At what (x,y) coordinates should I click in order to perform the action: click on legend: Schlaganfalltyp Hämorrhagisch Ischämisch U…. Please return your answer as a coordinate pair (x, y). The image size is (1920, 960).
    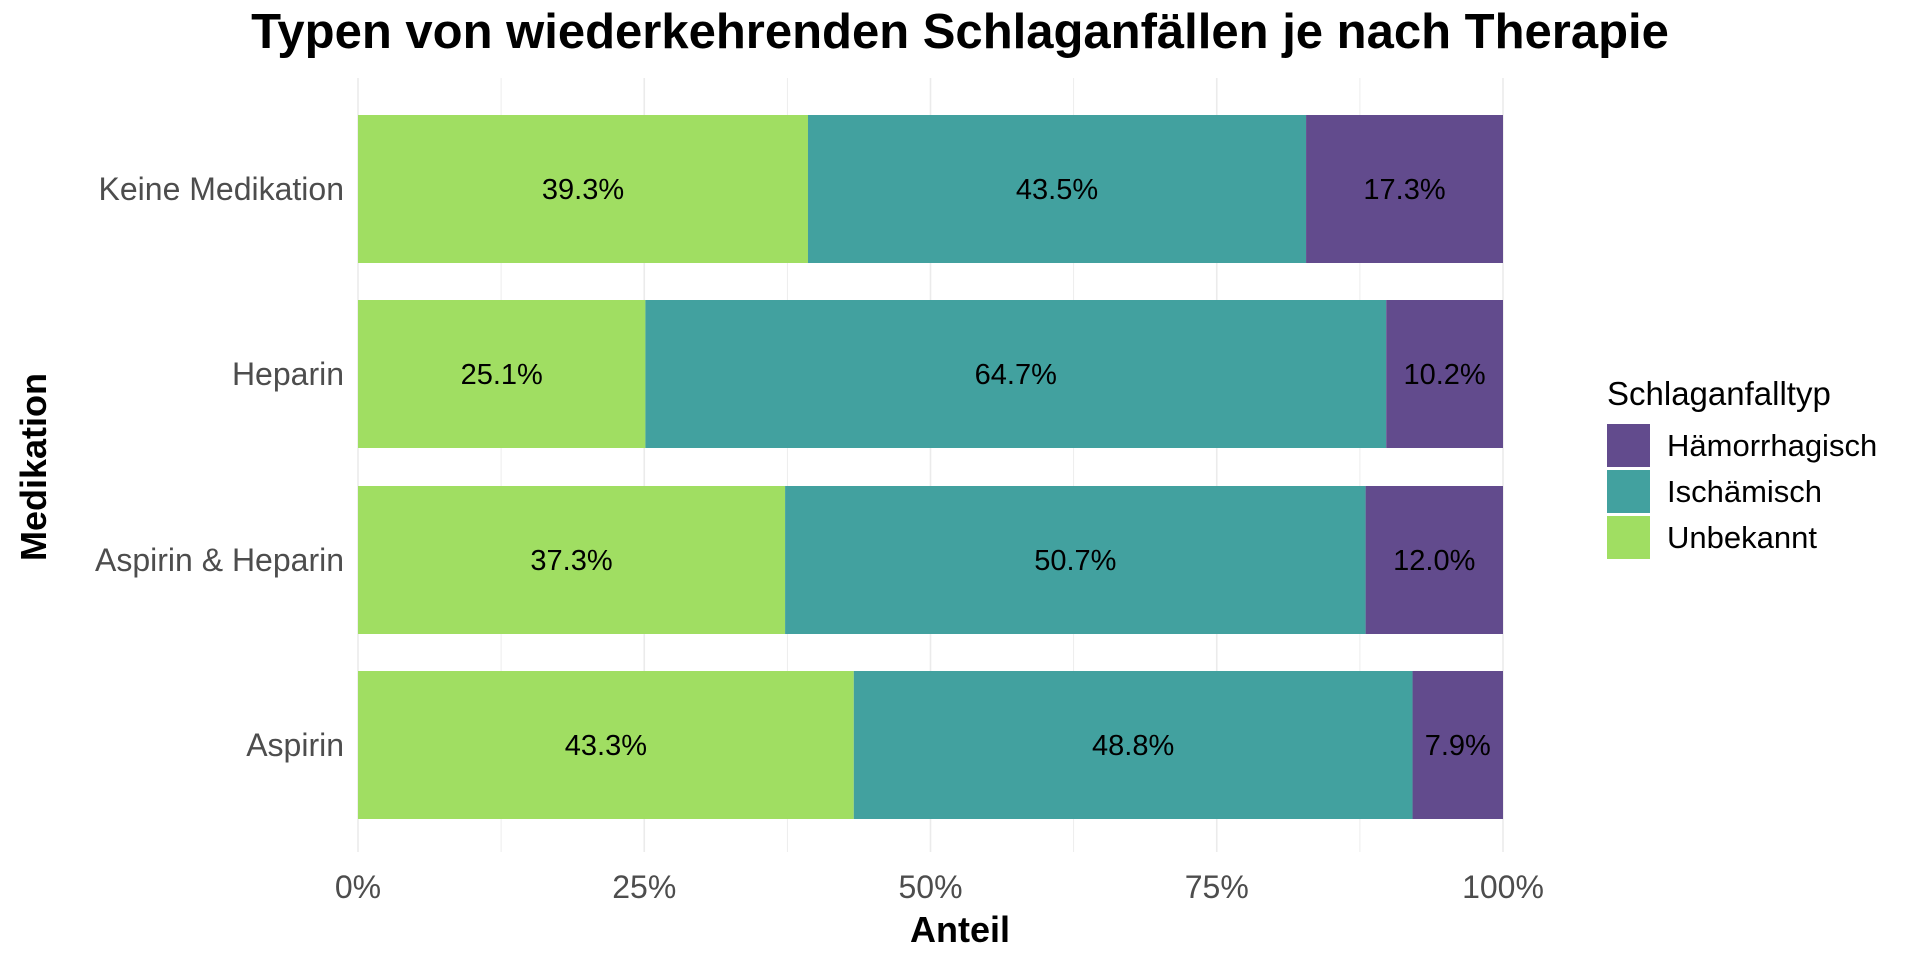
    Looking at the image, I should click on (1742, 467).